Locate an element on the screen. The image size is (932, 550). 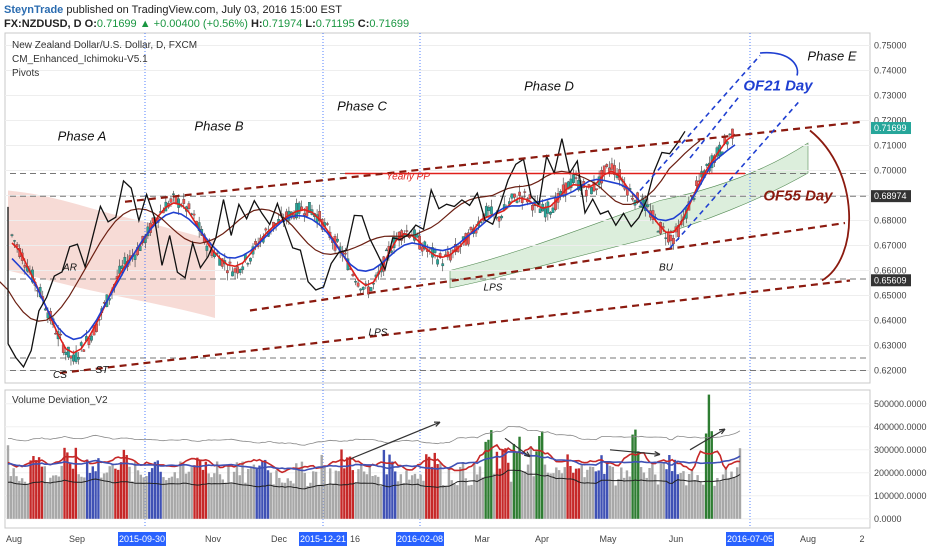
annotation-label: LPS is located at coordinates (378, 333).